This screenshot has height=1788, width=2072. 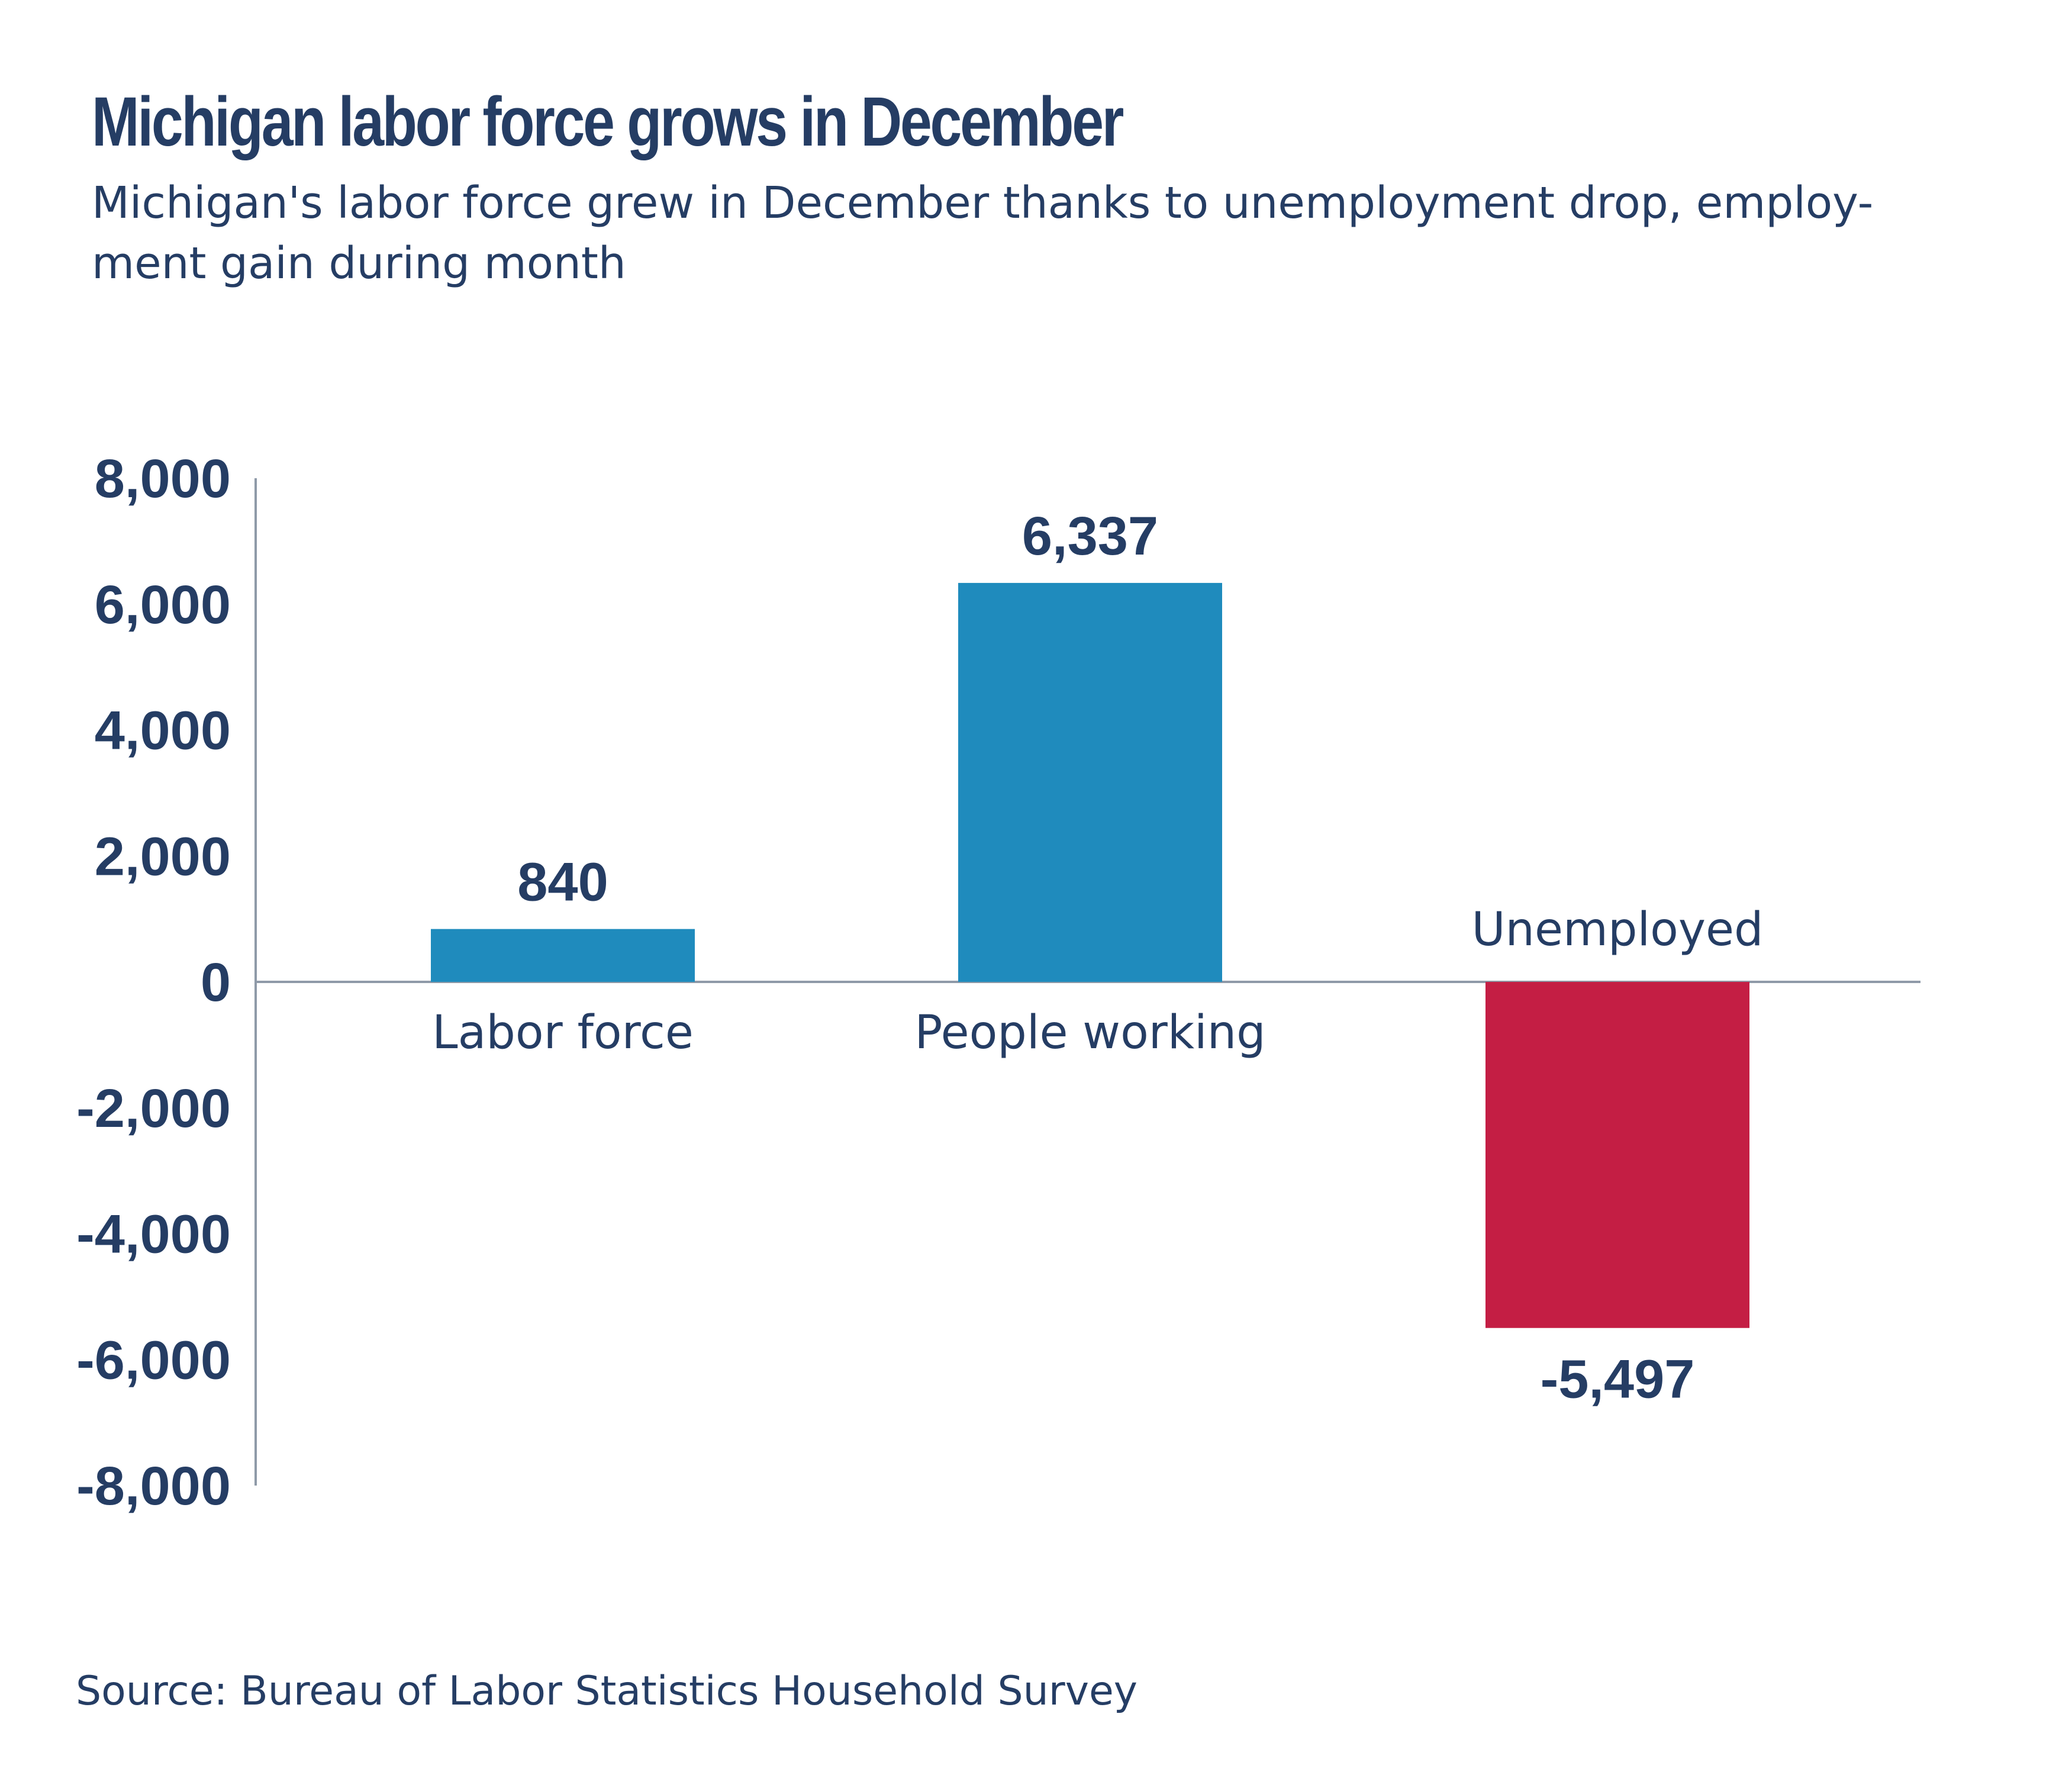 What do you see at coordinates (1089, 1032) in the screenshot?
I see `category-label: People working` at bounding box center [1089, 1032].